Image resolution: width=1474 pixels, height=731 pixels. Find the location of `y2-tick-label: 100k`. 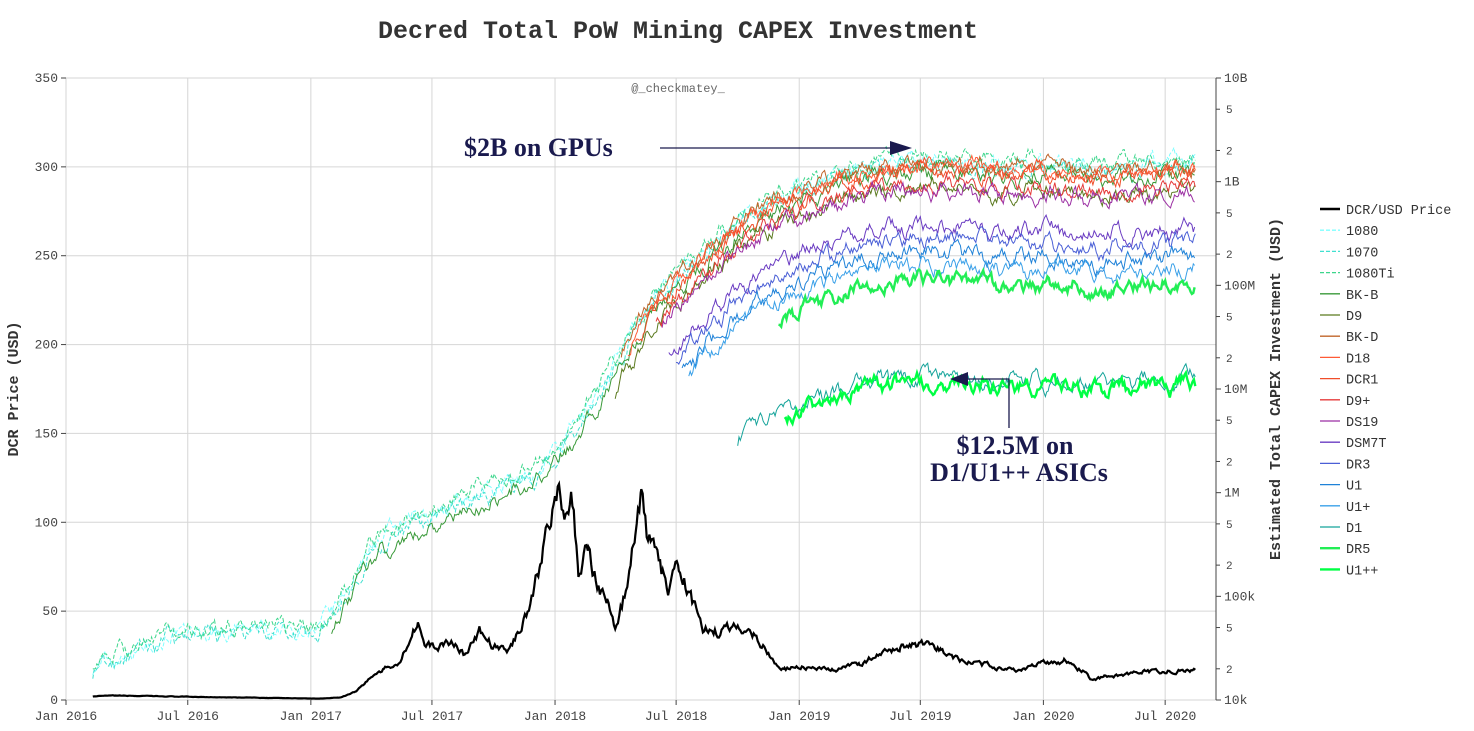

y2-tick-label: 100k is located at coordinates (1239, 596).